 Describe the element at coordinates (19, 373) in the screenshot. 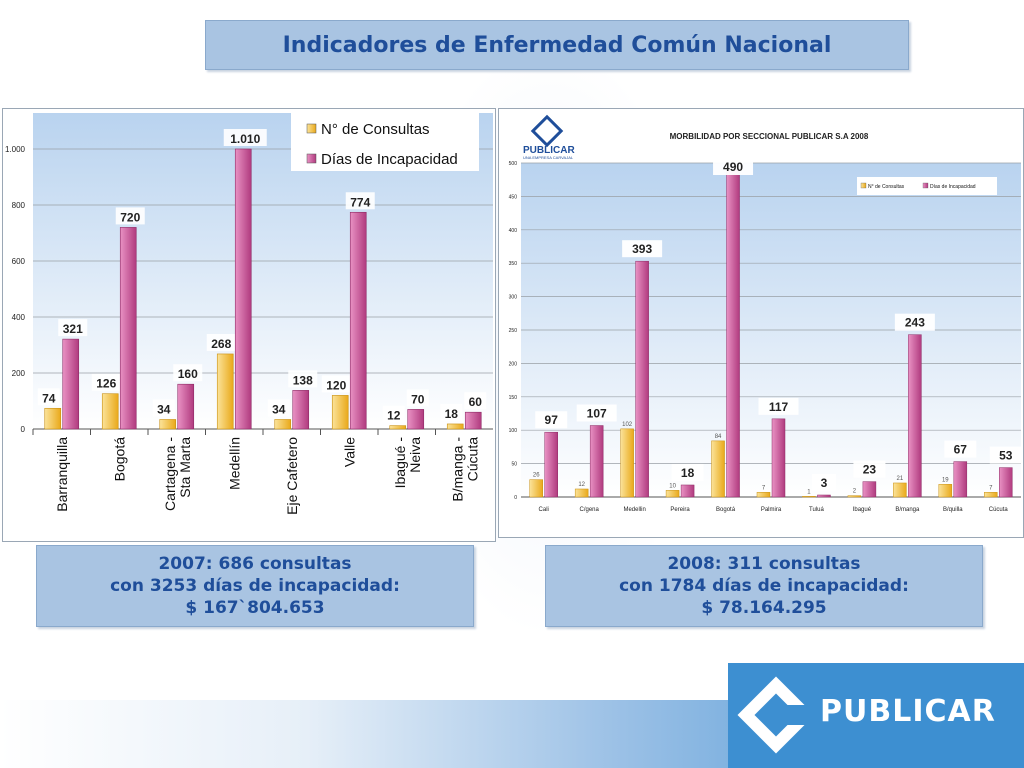

I see `chart-2007-y-tick-label: 200` at that location.